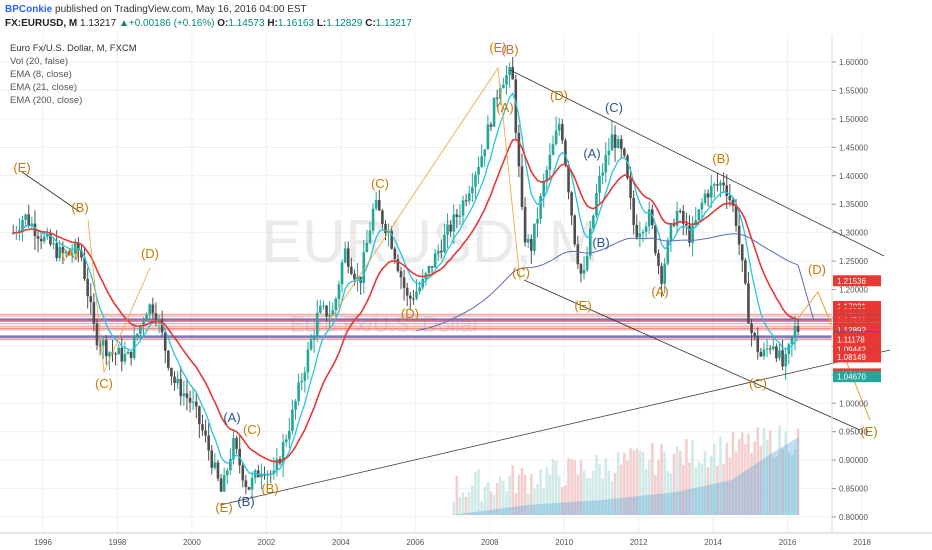  I want to click on price-tag-label: 1.21536, so click(851, 281).